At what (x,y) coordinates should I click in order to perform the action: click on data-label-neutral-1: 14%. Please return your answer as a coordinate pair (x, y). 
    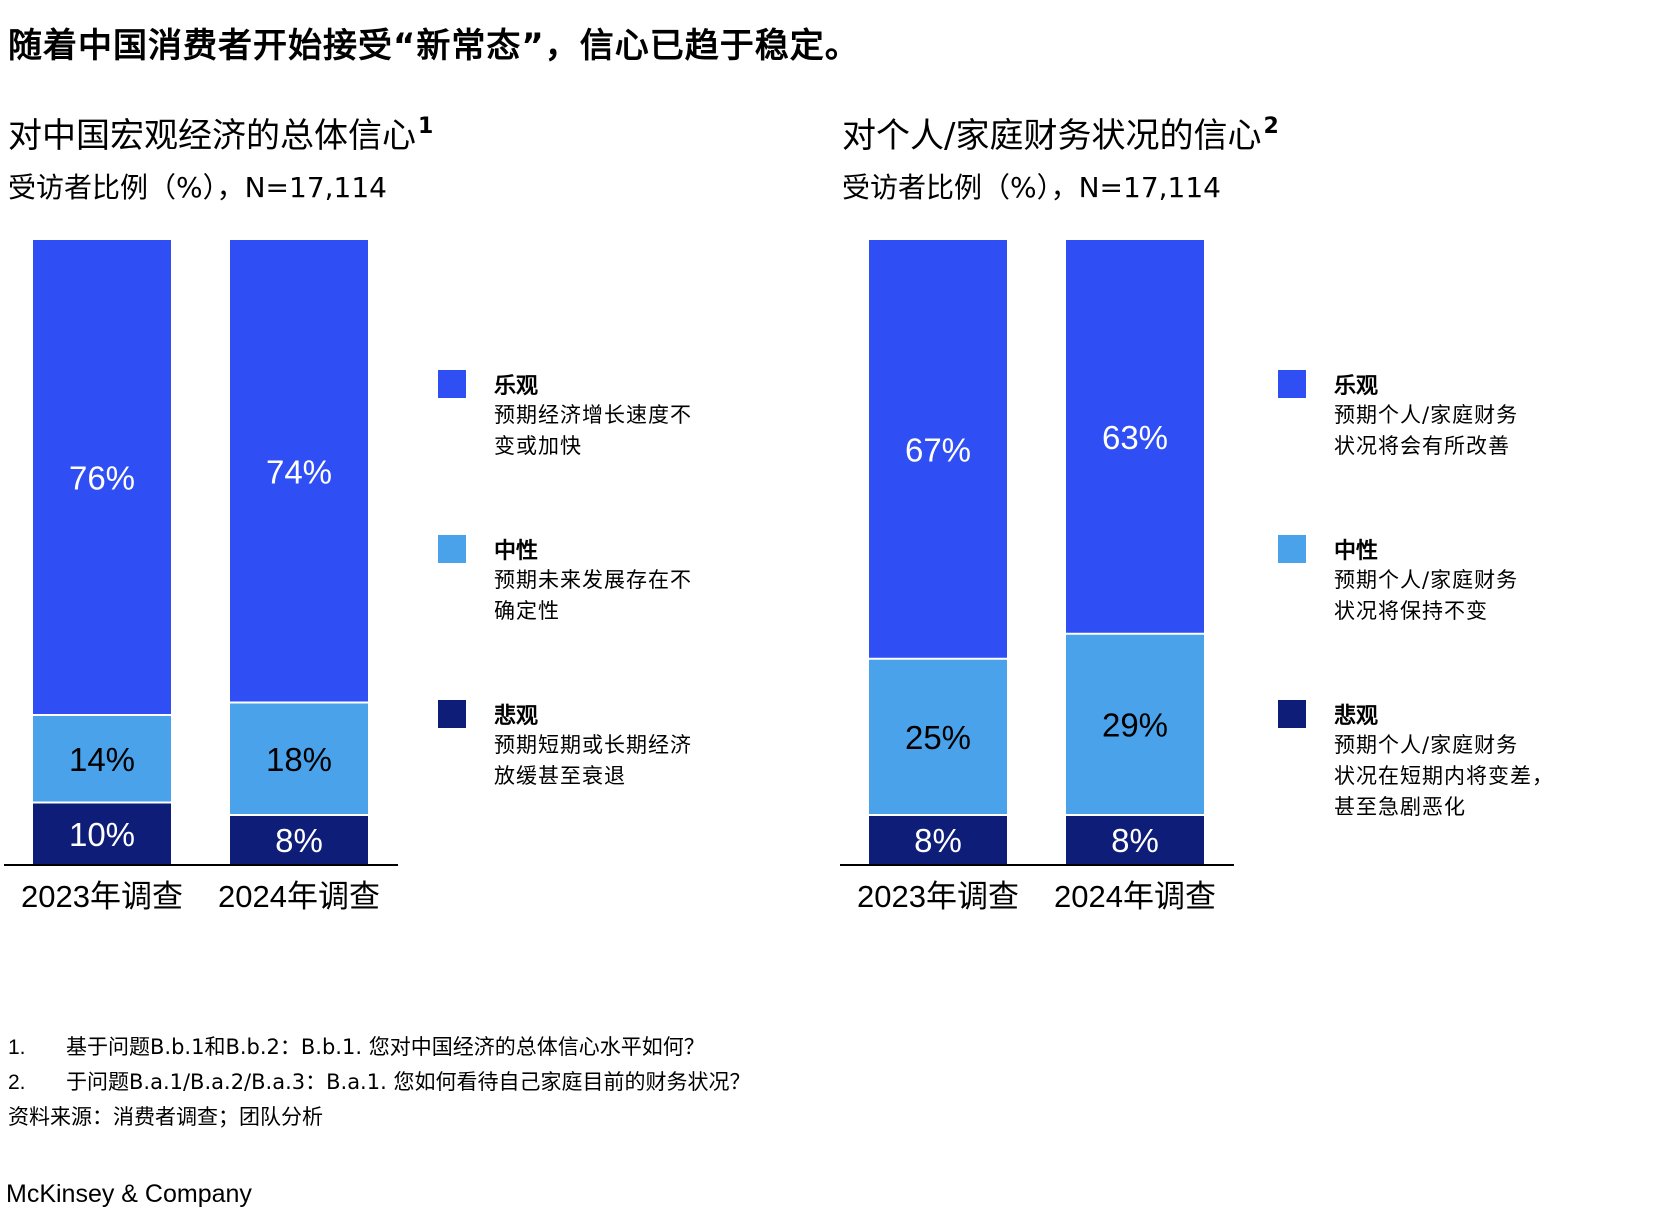
    Looking at the image, I should click on (102, 759).